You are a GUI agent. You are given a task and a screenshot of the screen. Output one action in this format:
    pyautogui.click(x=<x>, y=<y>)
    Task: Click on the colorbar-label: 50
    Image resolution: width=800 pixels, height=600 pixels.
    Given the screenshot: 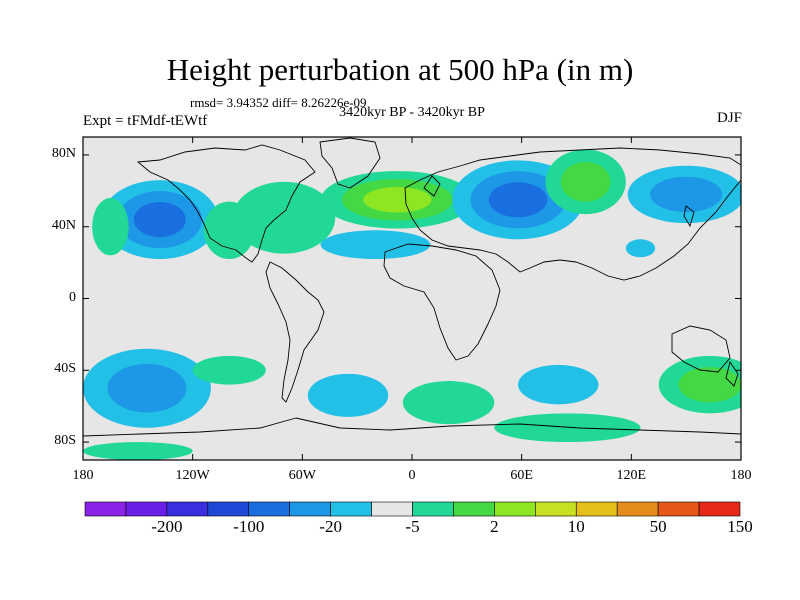 What is the action you would take?
    pyautogui.click(x=658, y=526)
    